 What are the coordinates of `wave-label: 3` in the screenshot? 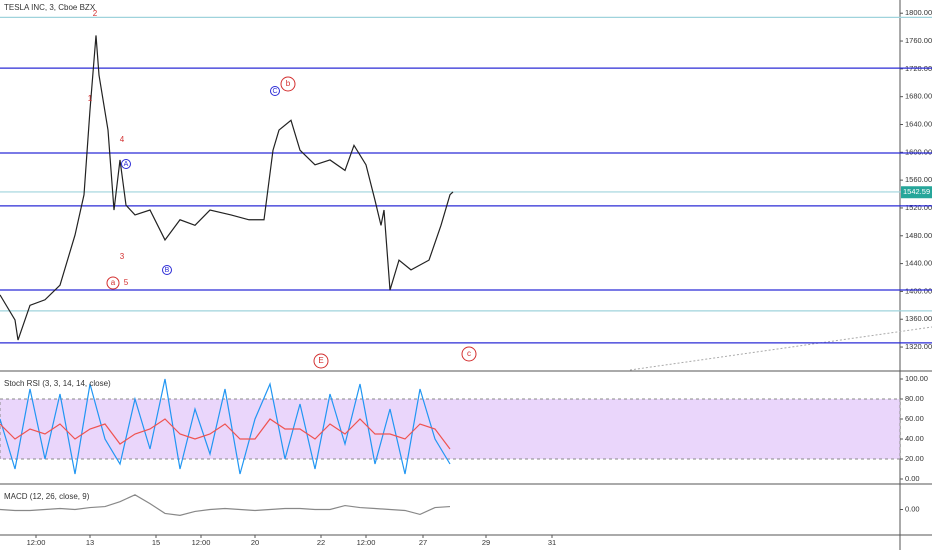 It's located at (122, 256).